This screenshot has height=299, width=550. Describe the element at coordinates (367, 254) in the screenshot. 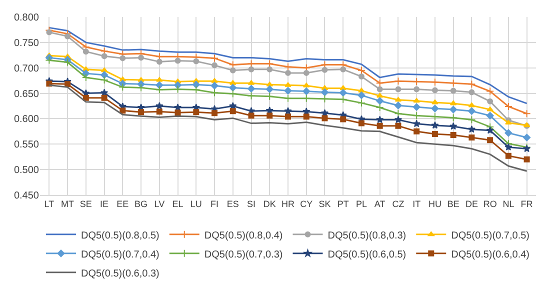

I see `legend-label: DQ5(0.5)(0.6,0.5)` at that location.